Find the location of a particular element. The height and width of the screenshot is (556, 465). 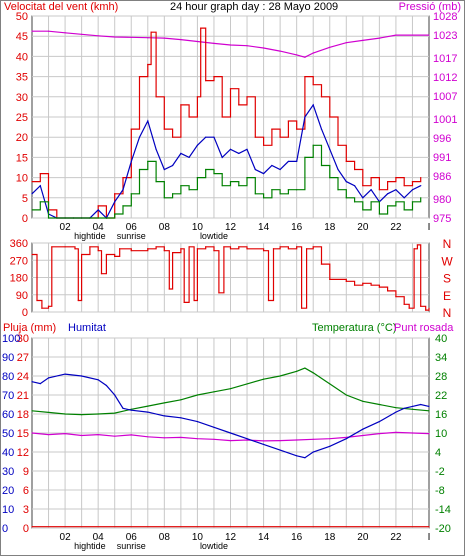

direction-tick: 360 is located at coordinates (19, 244).